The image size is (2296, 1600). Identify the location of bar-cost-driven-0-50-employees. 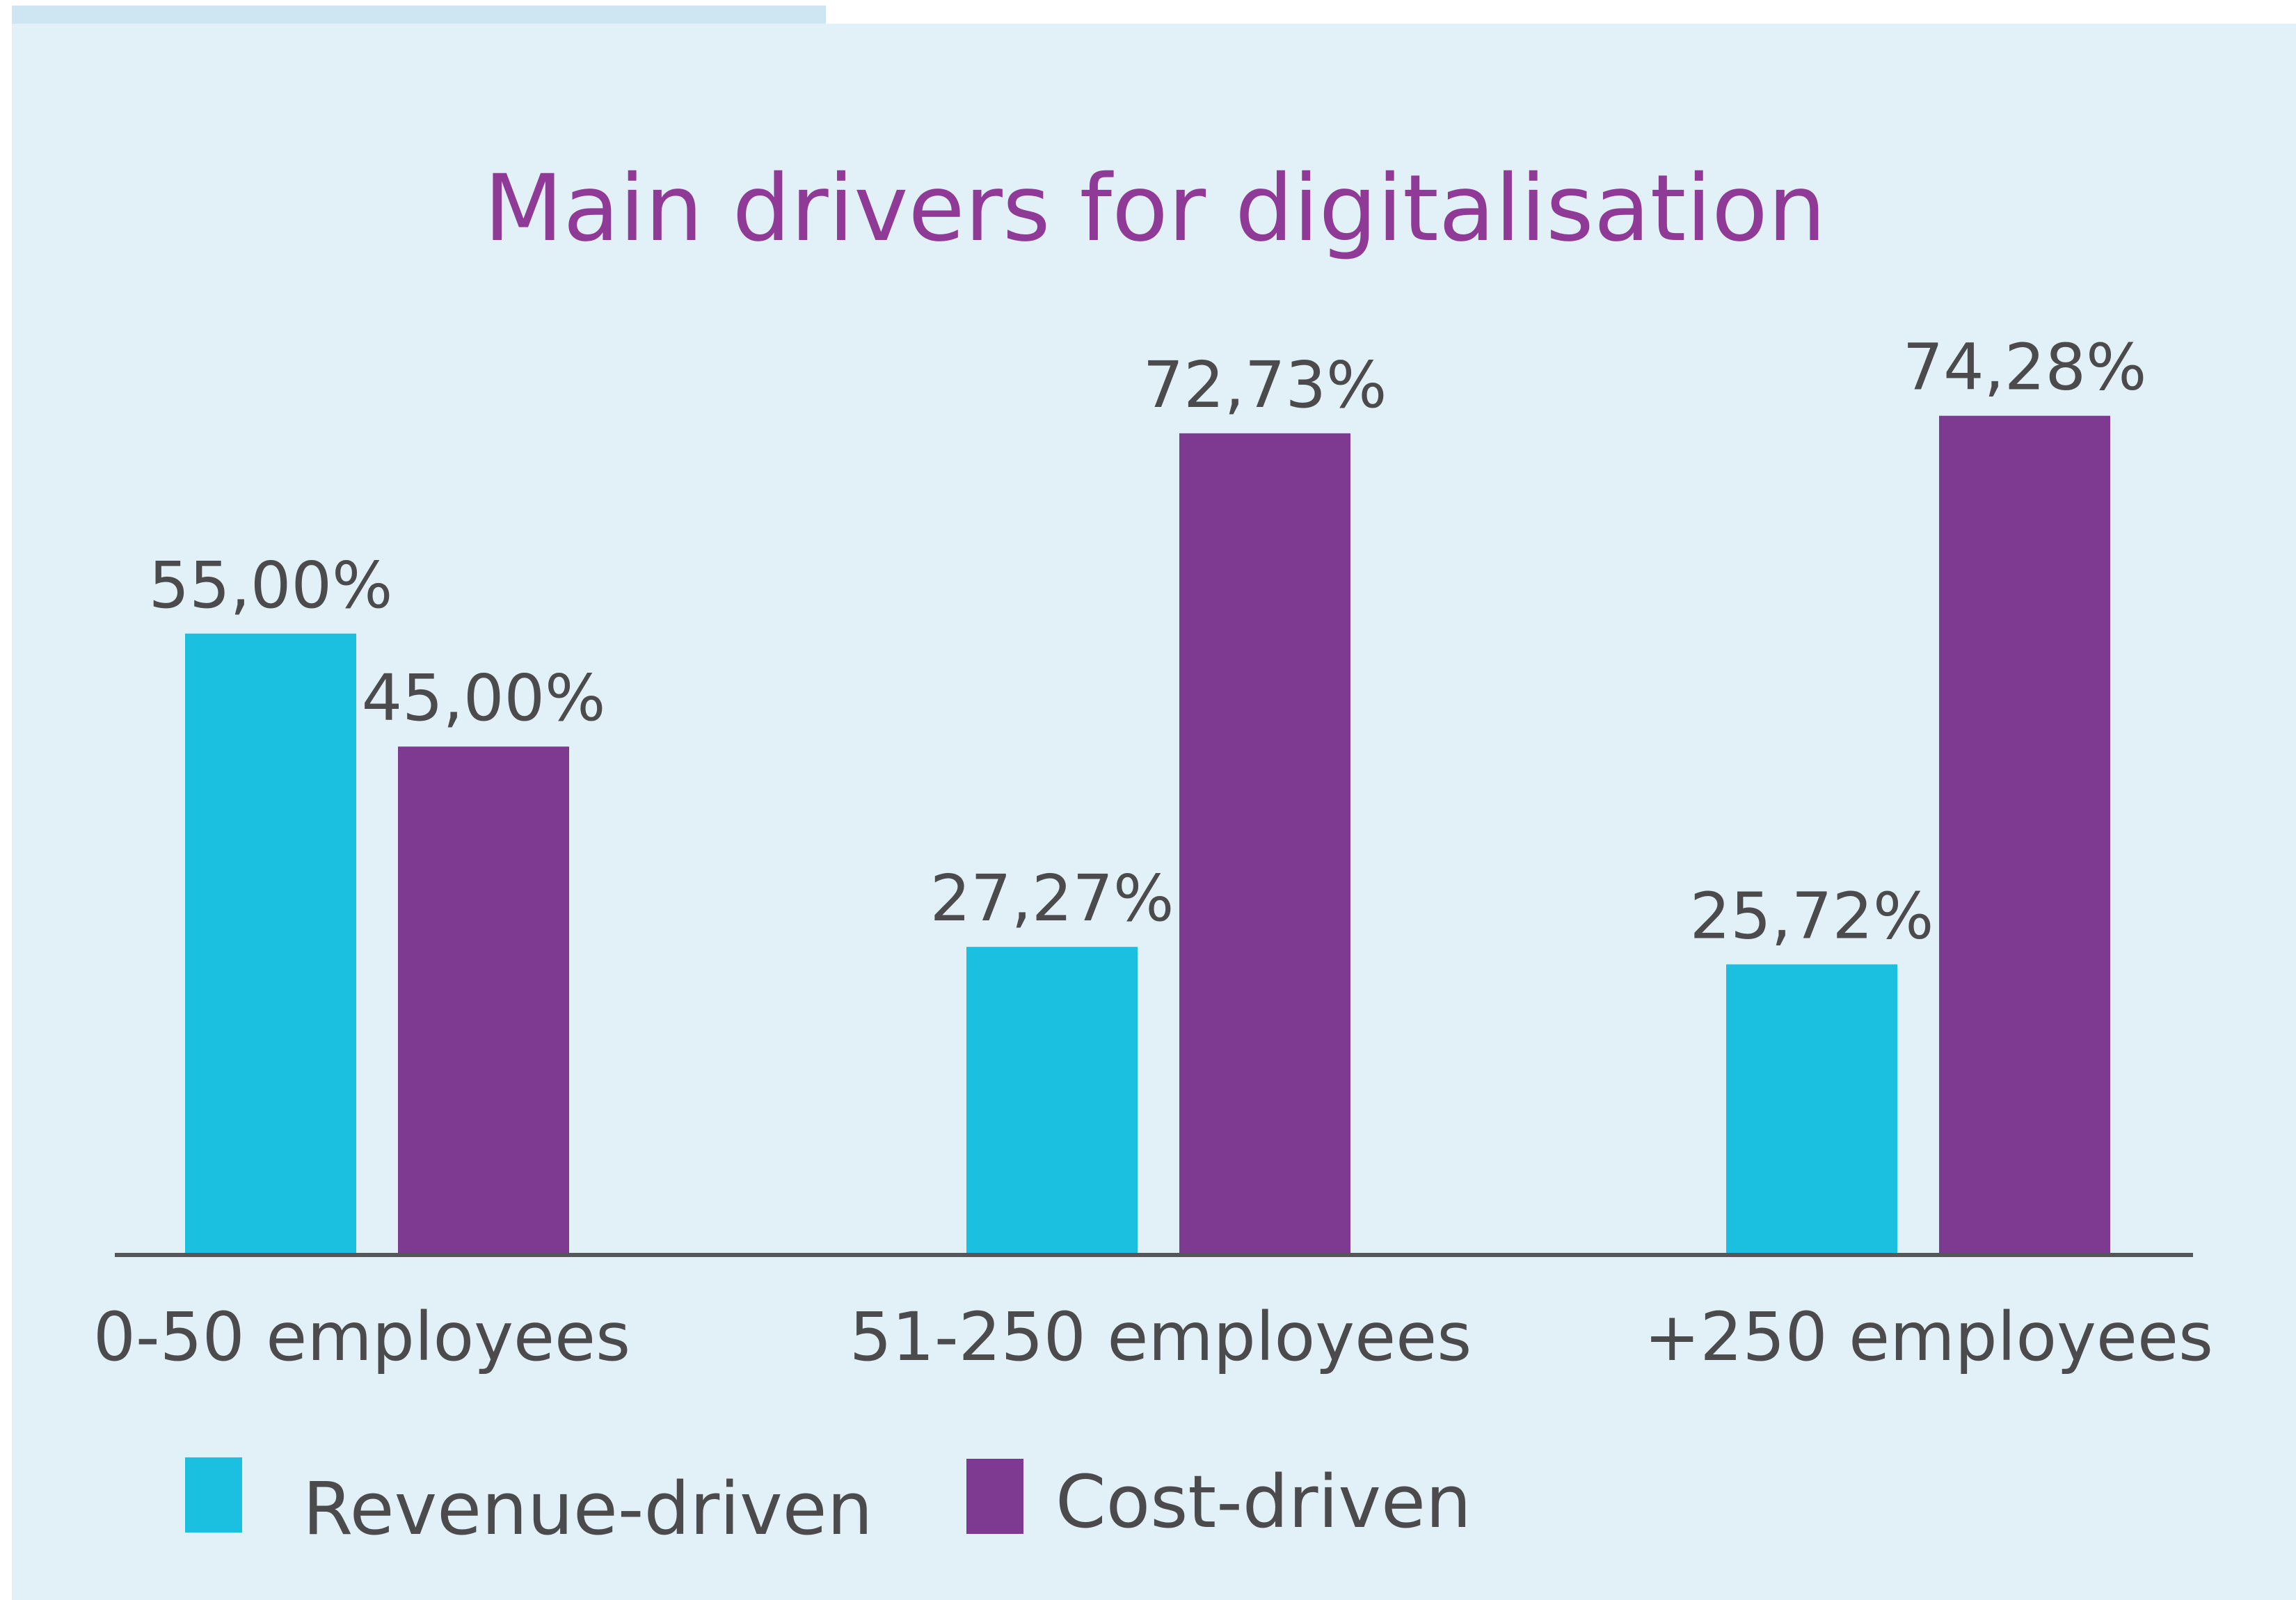
(484, 1000).